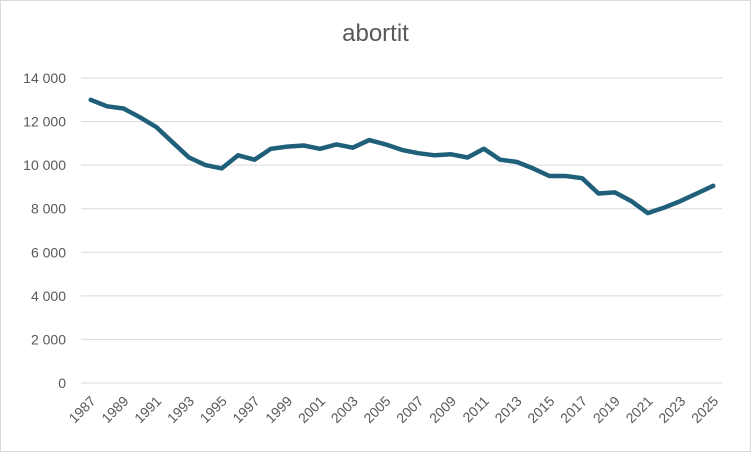 Image resolution: width=751 pixels, height=452 pixels. What do you see at coordinates (671, 409) in the screenshot?
I see `x-tick-label: 2023` at bounding box center [671, 409].